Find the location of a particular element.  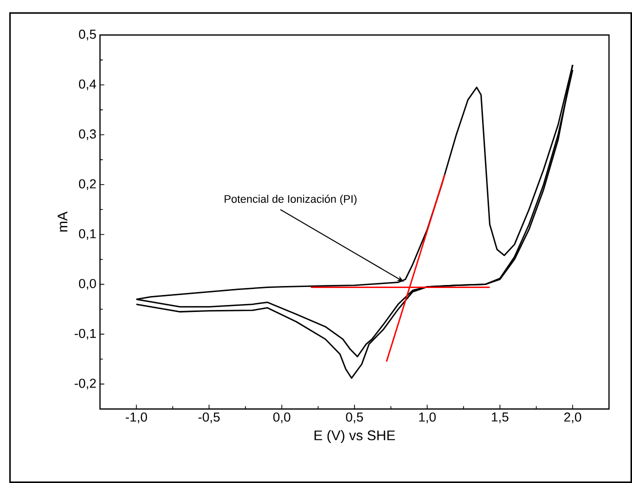

y-tick-label: 0,3 is located at coordinates (87, 134).